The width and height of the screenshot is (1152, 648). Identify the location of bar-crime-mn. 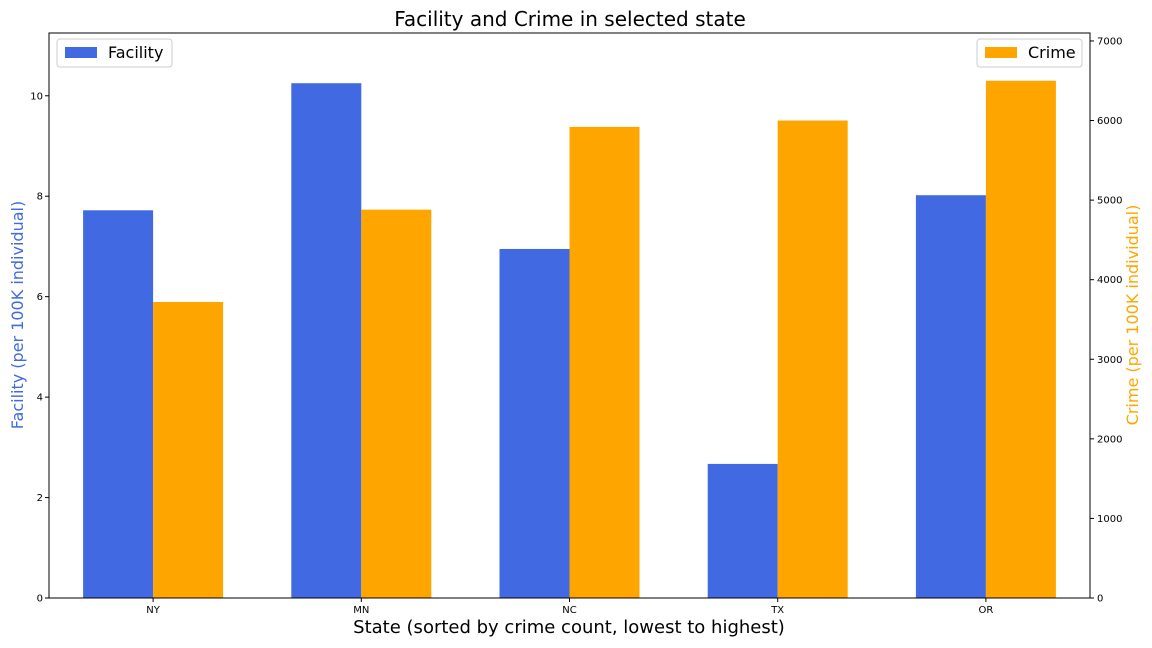
(396, 403).